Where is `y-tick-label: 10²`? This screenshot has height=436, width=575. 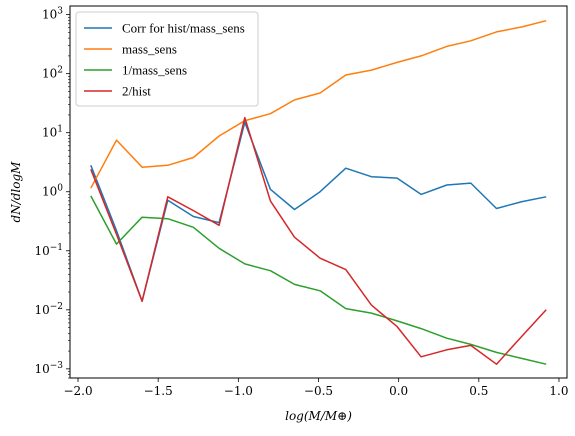
y-tick-label: 10² is located at coordinates (52, 73).